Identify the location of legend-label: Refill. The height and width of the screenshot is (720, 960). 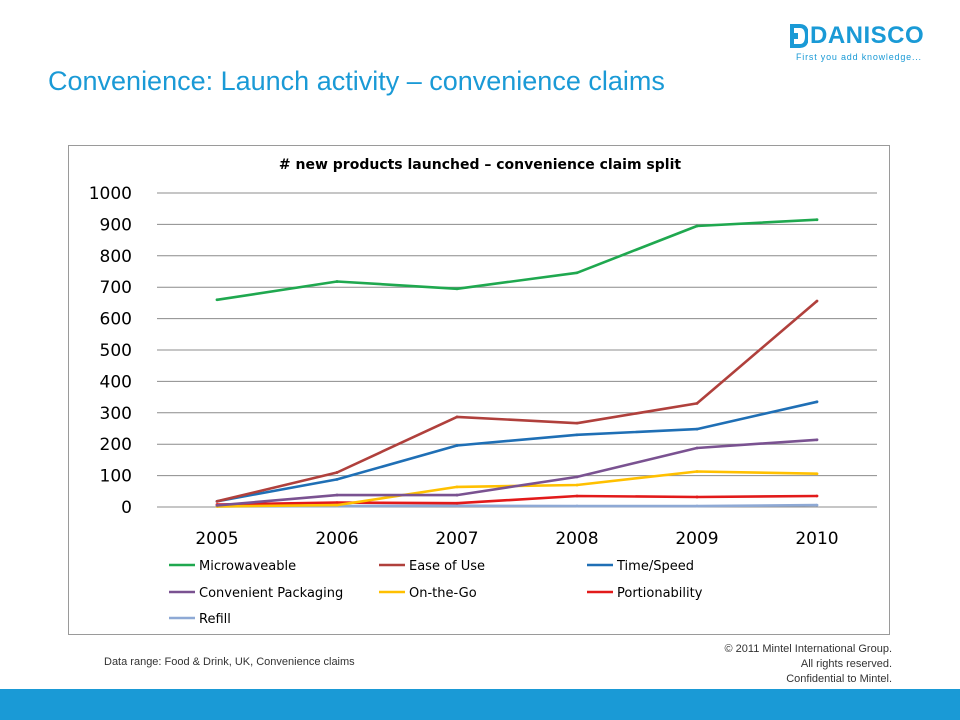
(215, 619).